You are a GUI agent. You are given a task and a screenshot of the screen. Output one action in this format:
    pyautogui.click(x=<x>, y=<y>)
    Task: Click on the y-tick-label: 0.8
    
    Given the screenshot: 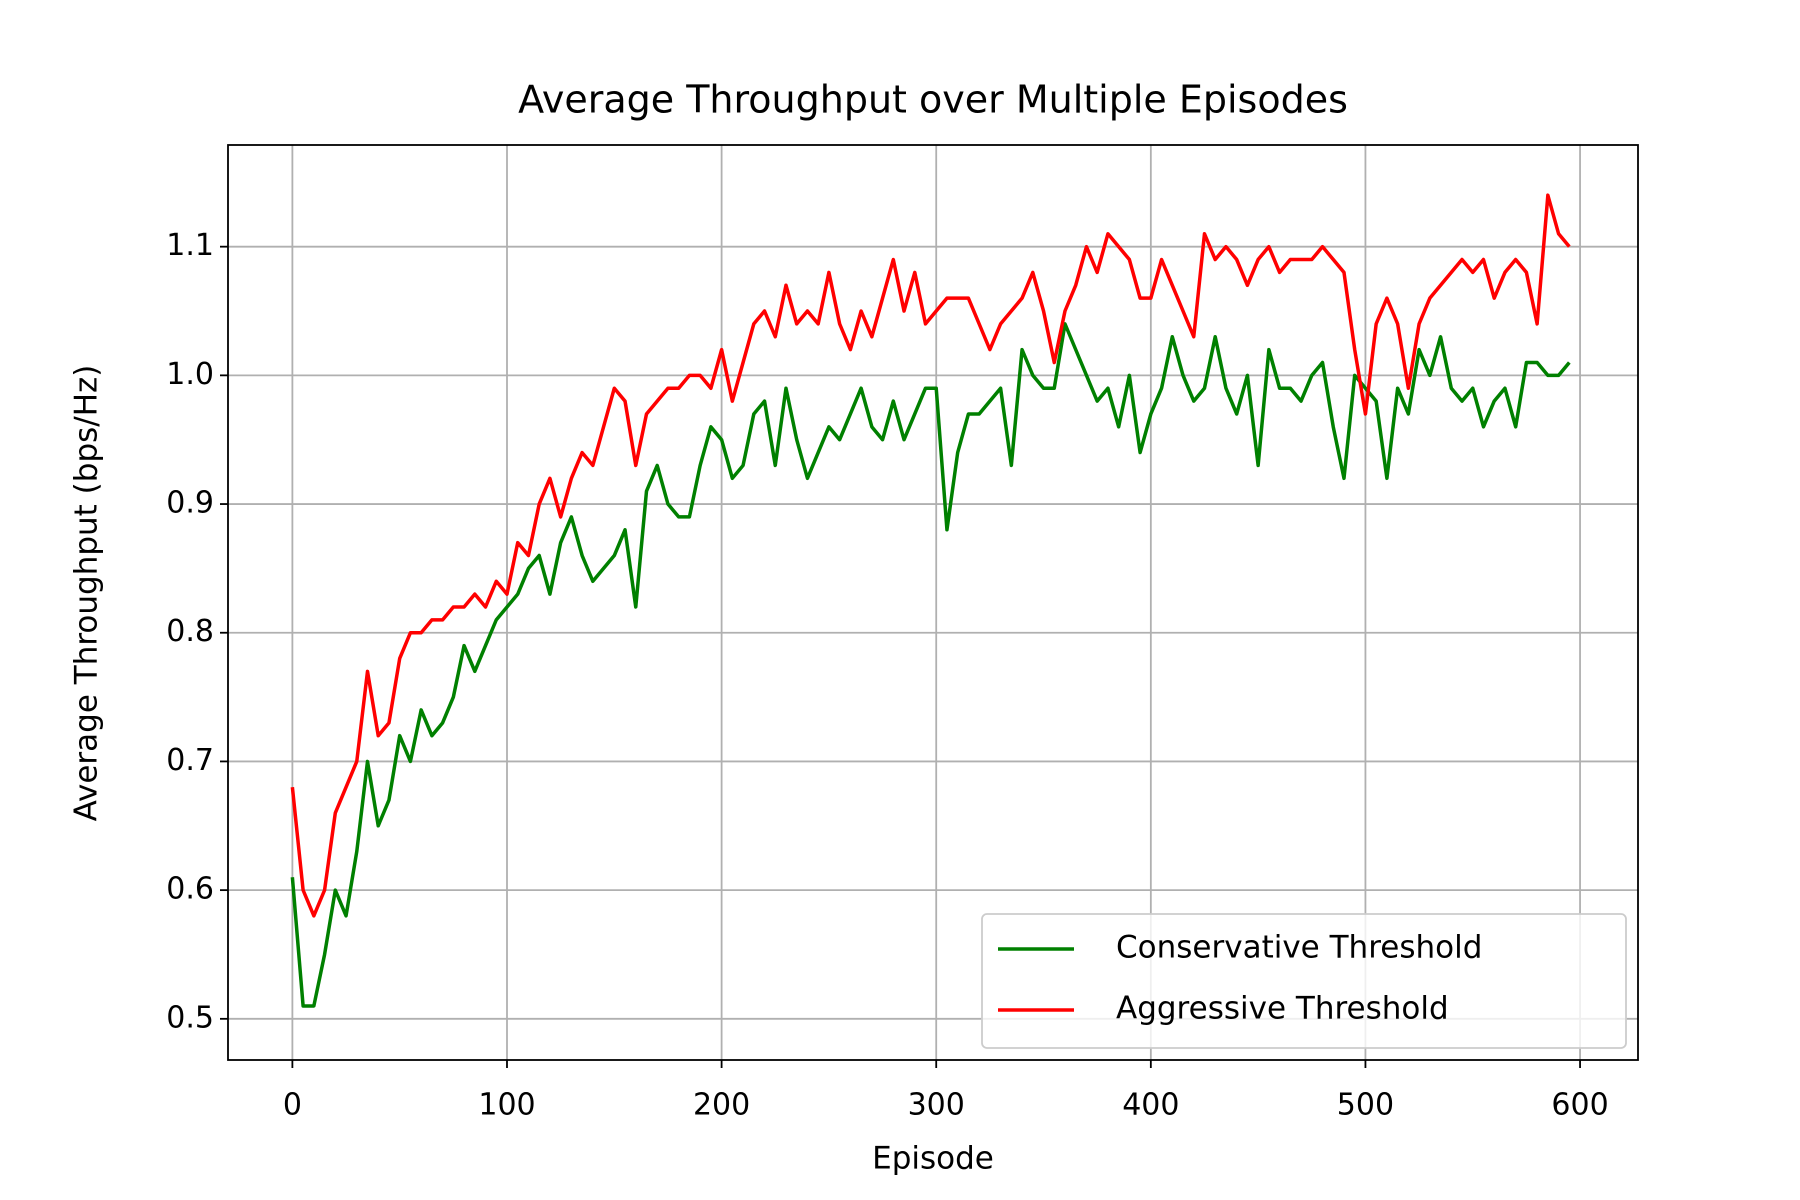 What is the action you would take?
    pyautogui.click(x=190, y=631)
    